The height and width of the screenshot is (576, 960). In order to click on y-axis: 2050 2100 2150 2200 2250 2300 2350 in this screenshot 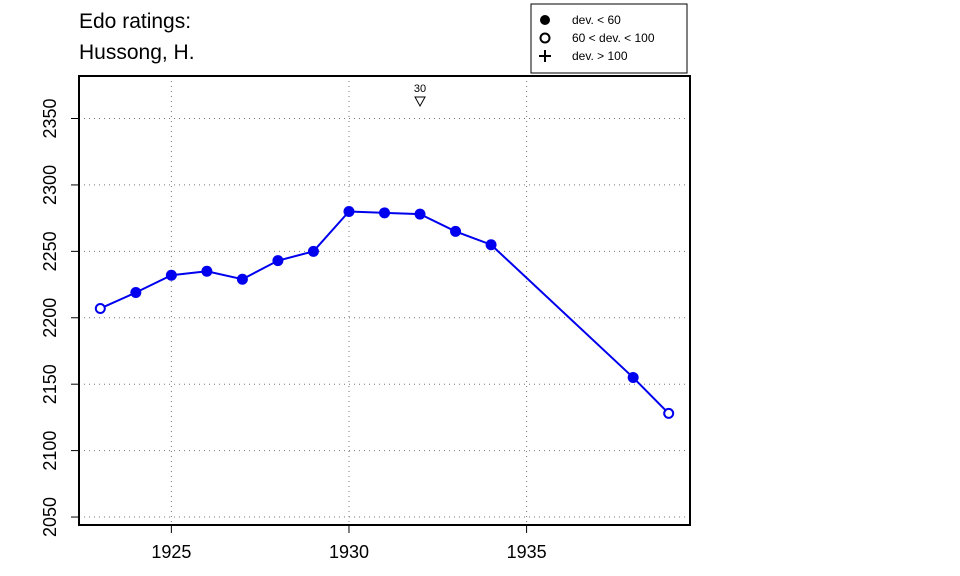, I will do `click(59, 317)`.